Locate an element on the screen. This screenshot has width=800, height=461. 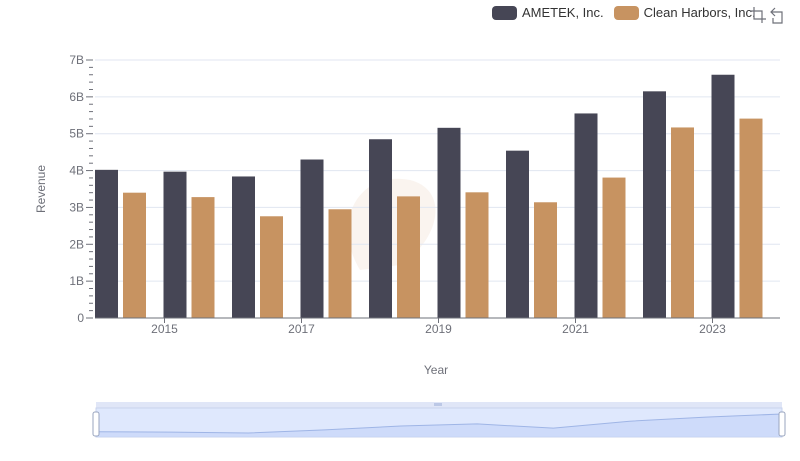
y-tick-label: 0 is located at coordinates (80, 318).